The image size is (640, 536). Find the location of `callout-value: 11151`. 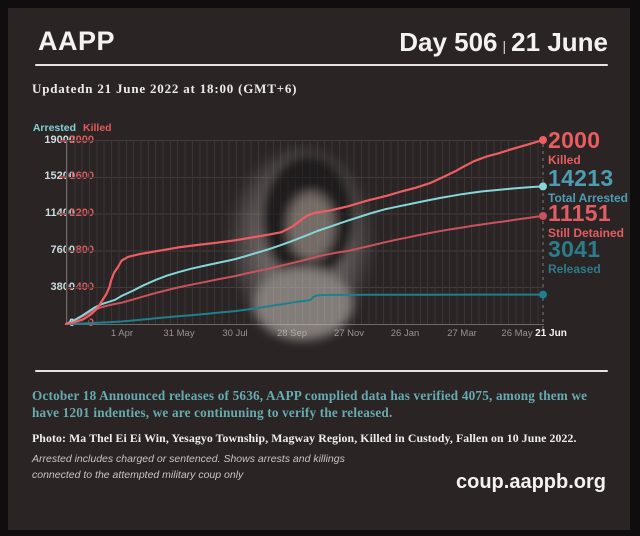

callout-value: 11151 is located at coordinates (579, 213).